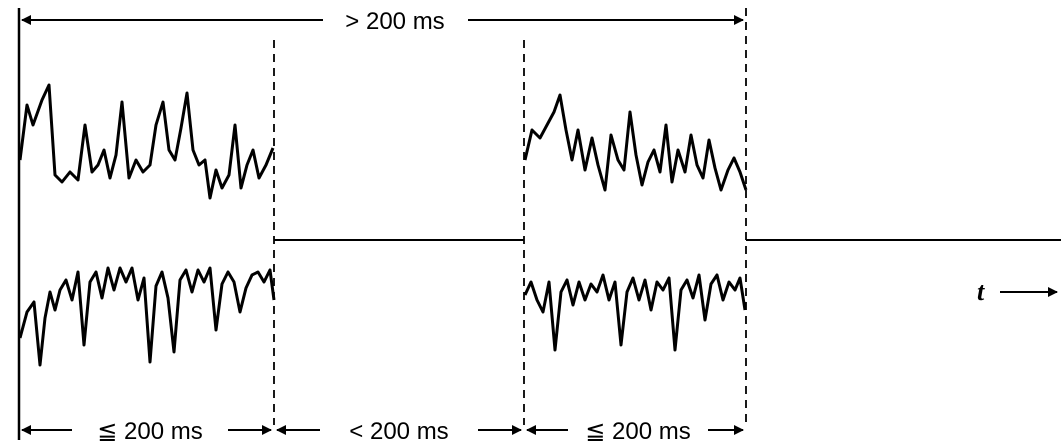 The height and width of the screenshot is (448, 1061). Describe the element at coordinates (981, 291) in the screenshot. I see `time-axis-label: t` at that location.